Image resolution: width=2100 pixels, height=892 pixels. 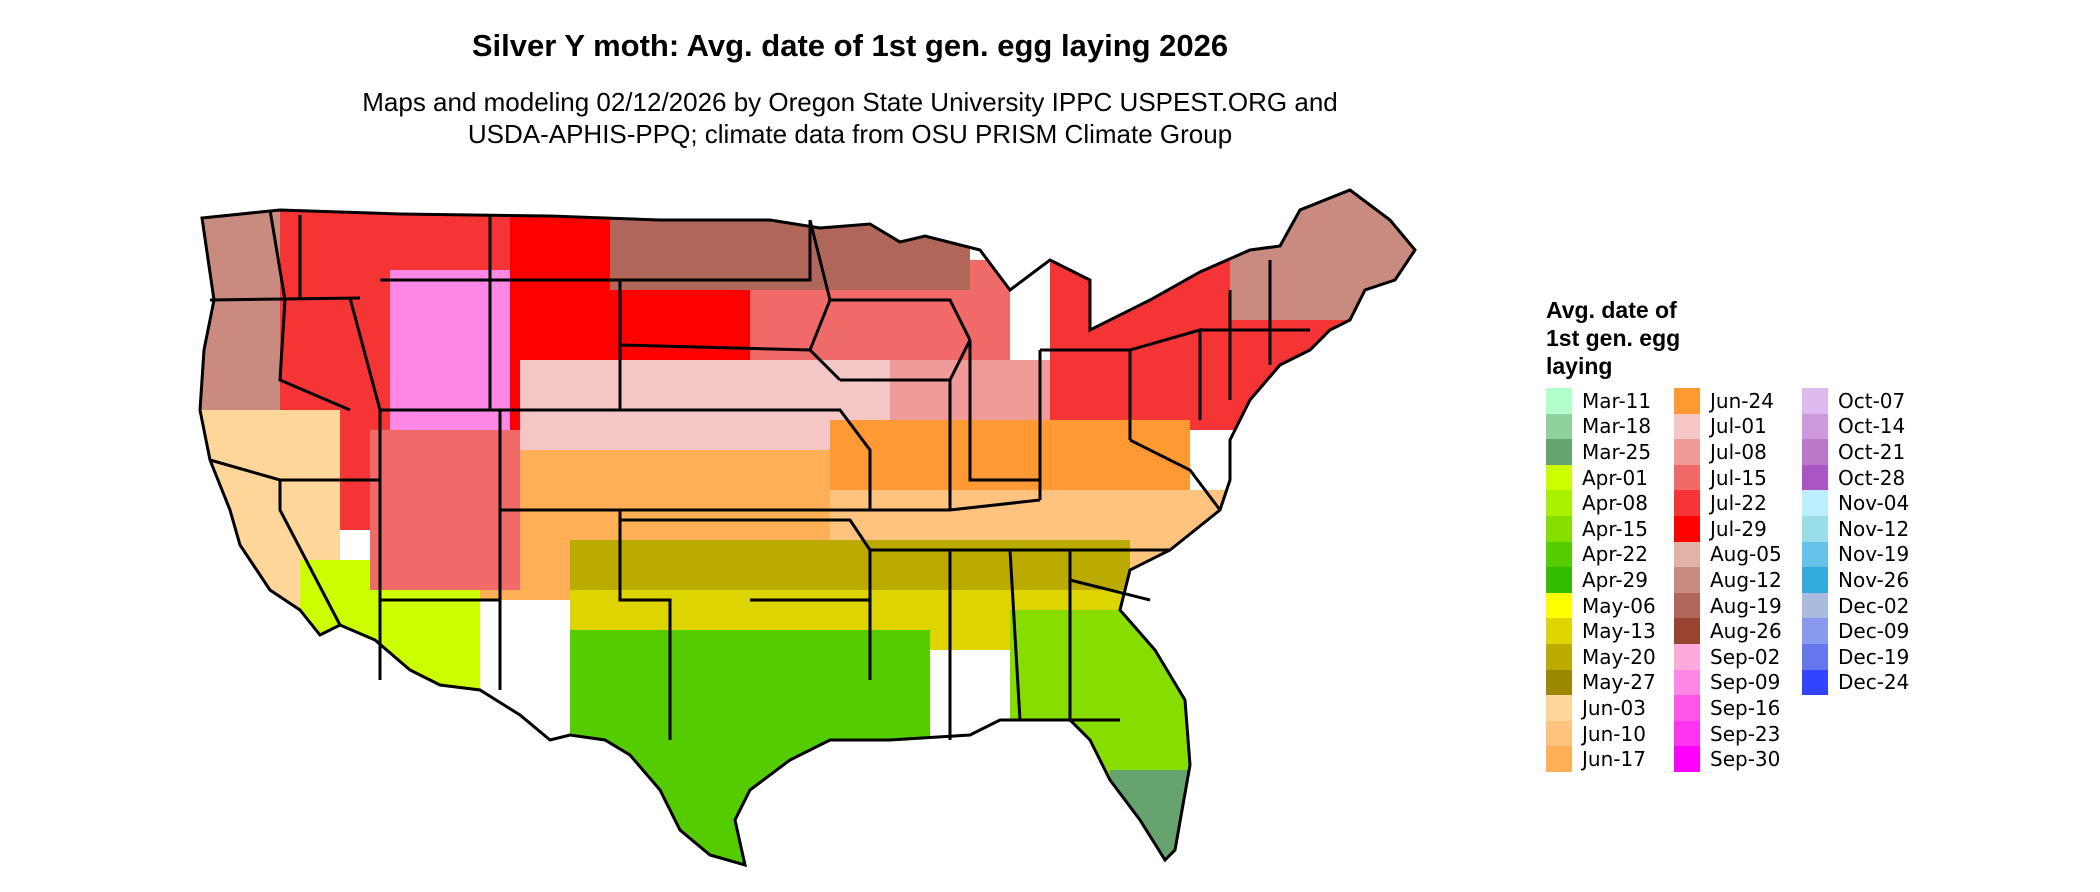 I want to click on map-region-rocky-mountains-high, so click(x=450, y=355).